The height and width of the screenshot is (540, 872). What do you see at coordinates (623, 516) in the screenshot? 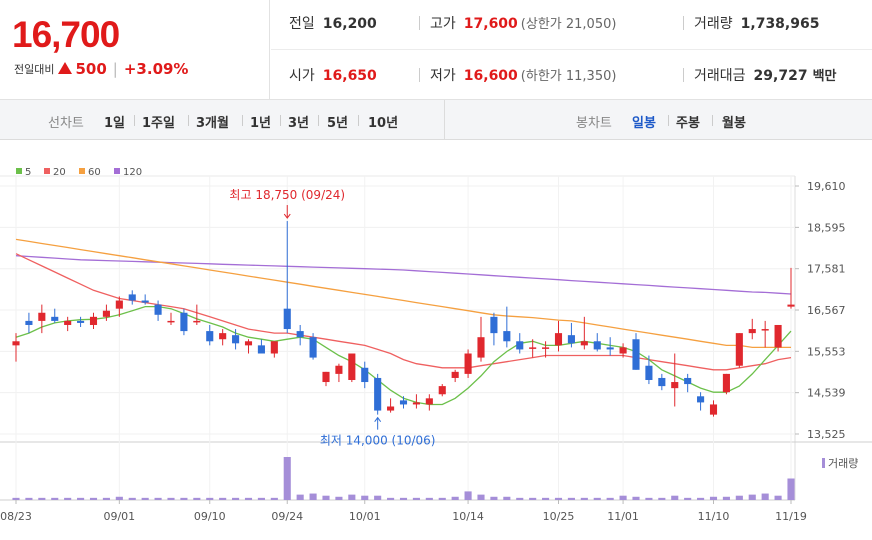
I see `x-tick-label: 11/01` at bounding box center [623, 516].